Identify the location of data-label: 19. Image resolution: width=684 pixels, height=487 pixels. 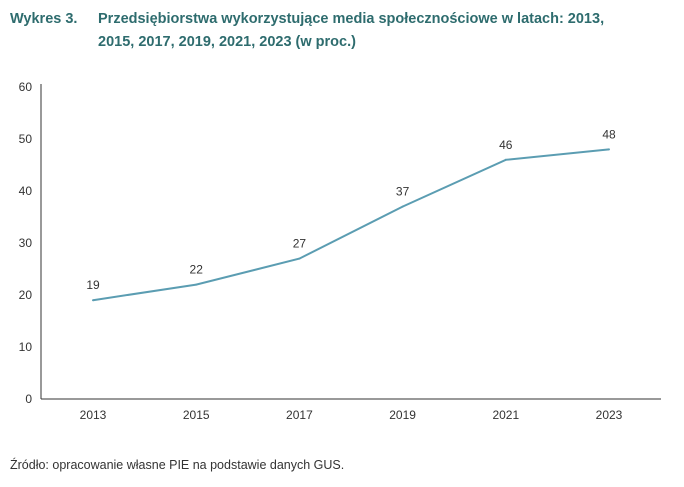
(93, 285).